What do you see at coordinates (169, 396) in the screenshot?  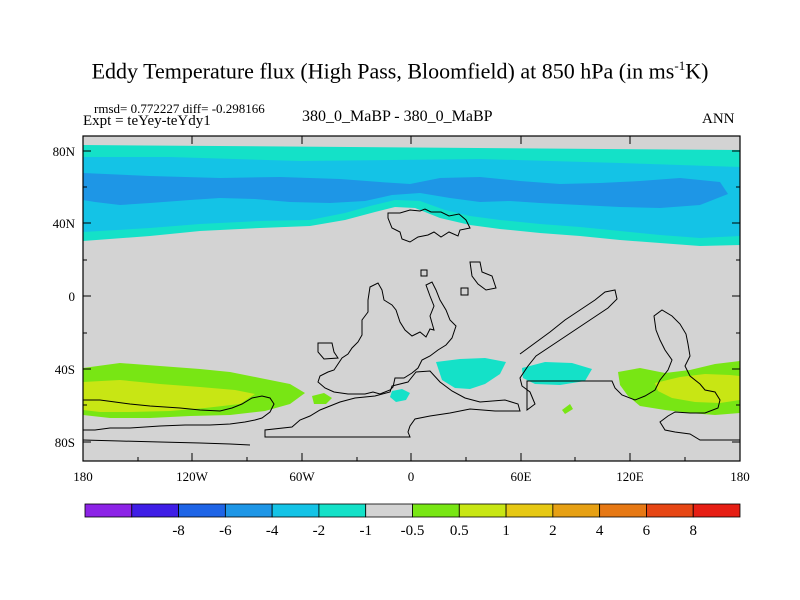 I see `sh-west-inner` at bounding box center [169, 396].